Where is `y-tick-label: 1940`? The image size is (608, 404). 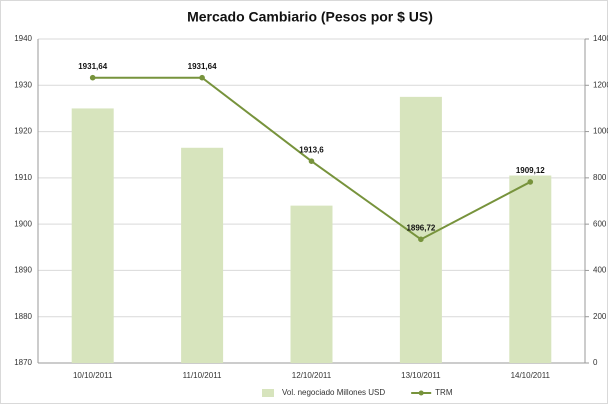 y-tick-label: 1940 is located at coordinates (23, 38).